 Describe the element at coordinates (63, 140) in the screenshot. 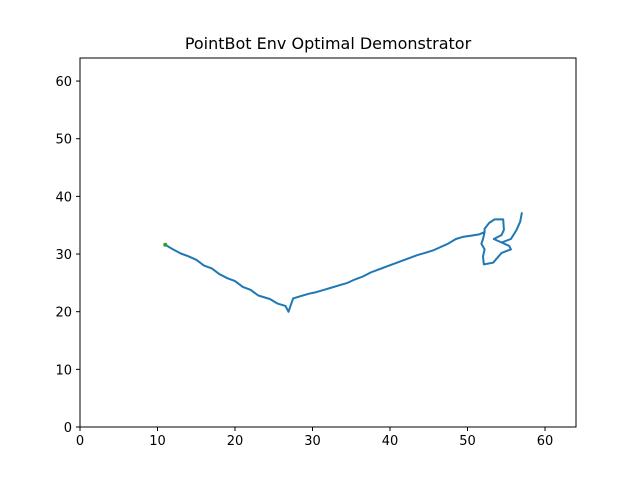

I see `y-tick-label: 50` at that location.